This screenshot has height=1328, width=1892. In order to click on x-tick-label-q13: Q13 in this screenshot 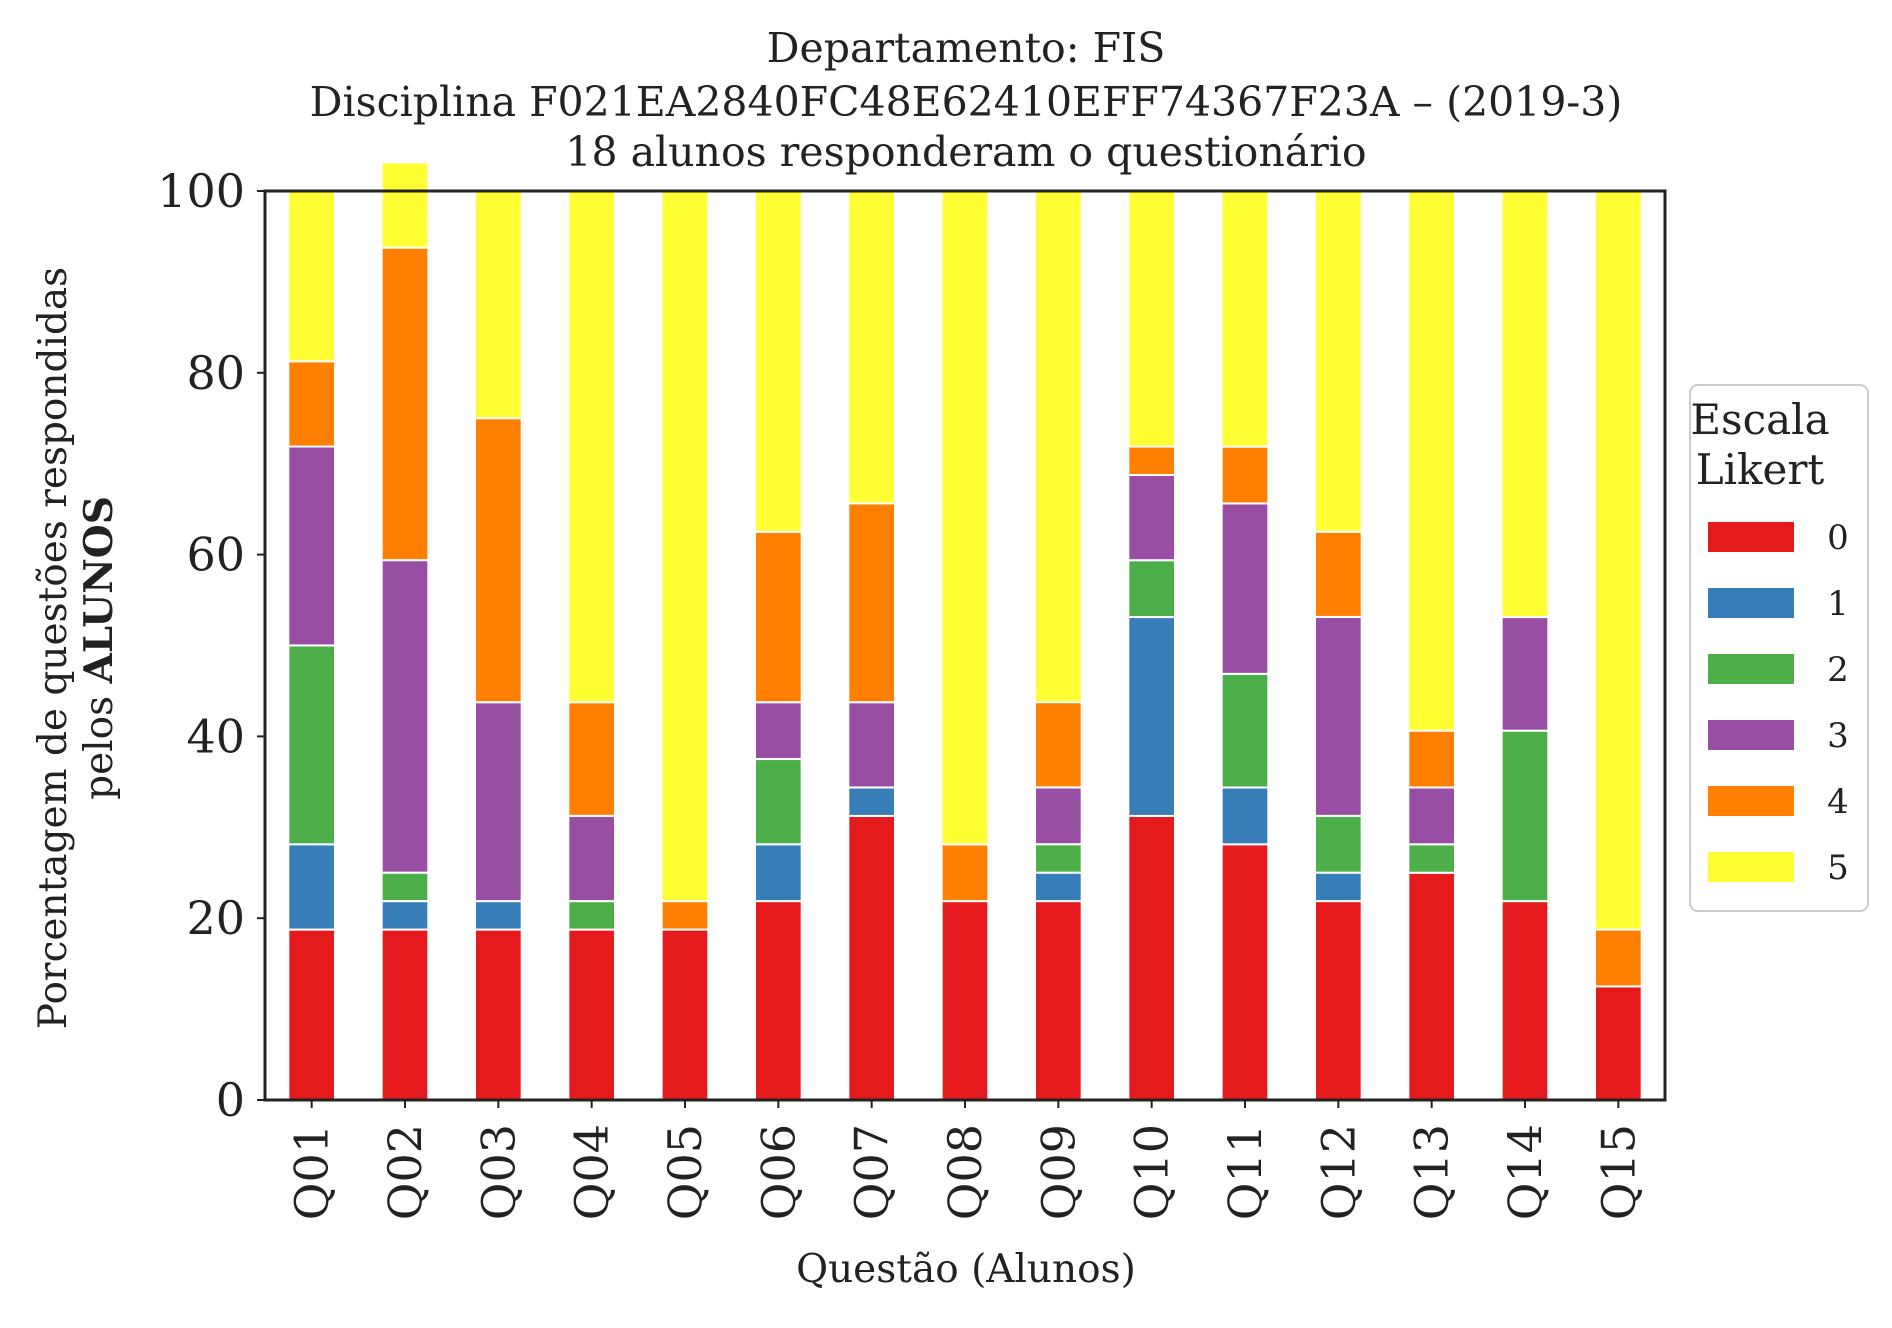, I will do `click(1432, 1172)`.